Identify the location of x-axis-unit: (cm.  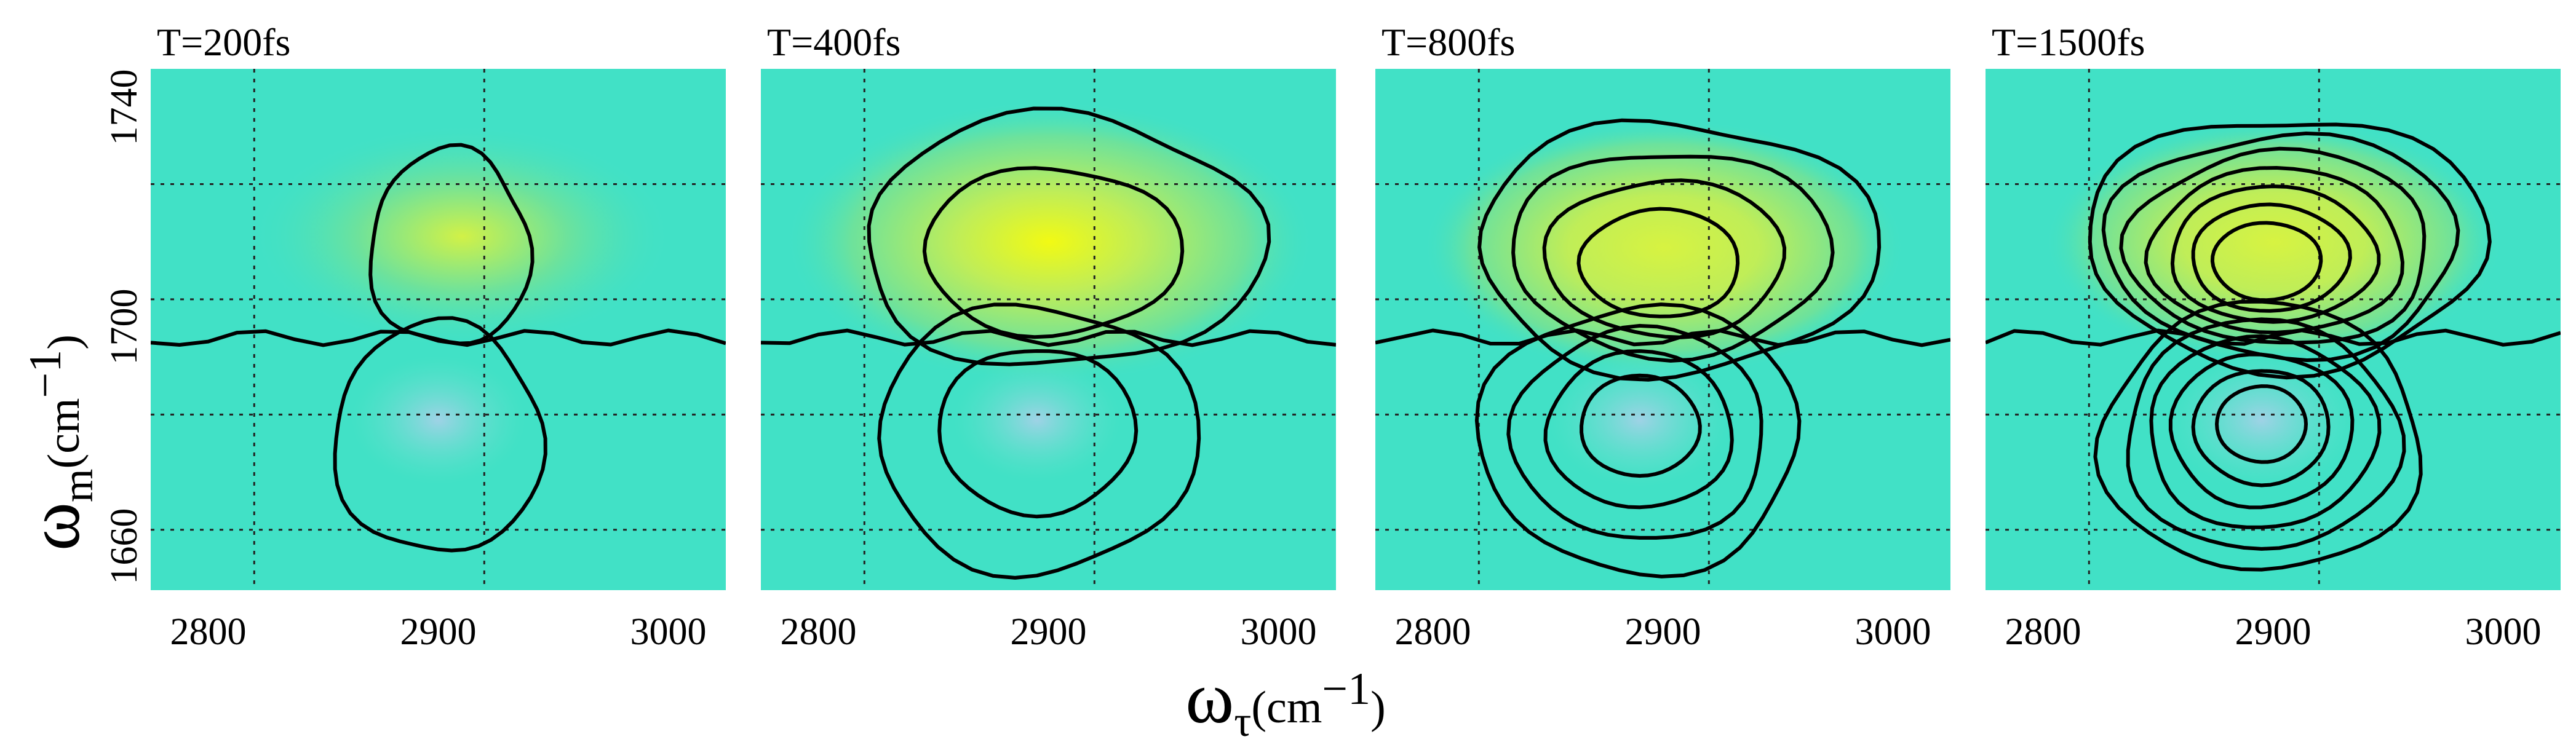
(1286, 707).